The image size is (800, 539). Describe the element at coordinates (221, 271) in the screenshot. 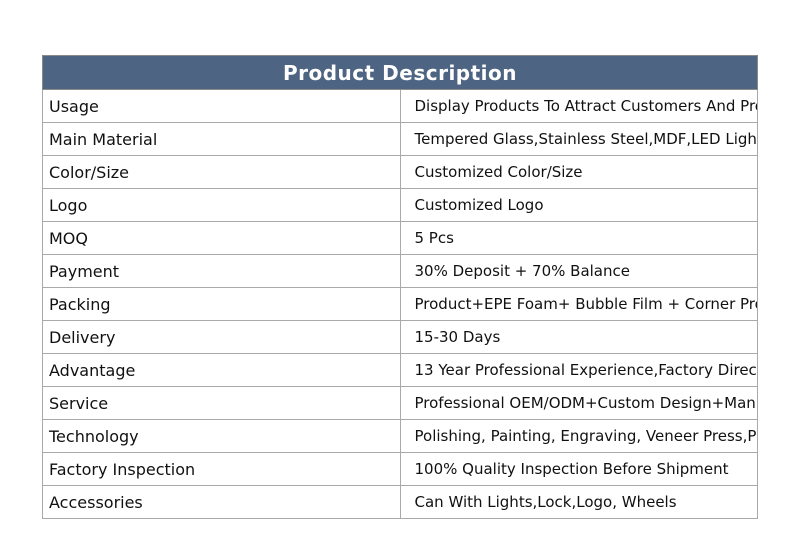

I see `row-label: Payment` at that location.